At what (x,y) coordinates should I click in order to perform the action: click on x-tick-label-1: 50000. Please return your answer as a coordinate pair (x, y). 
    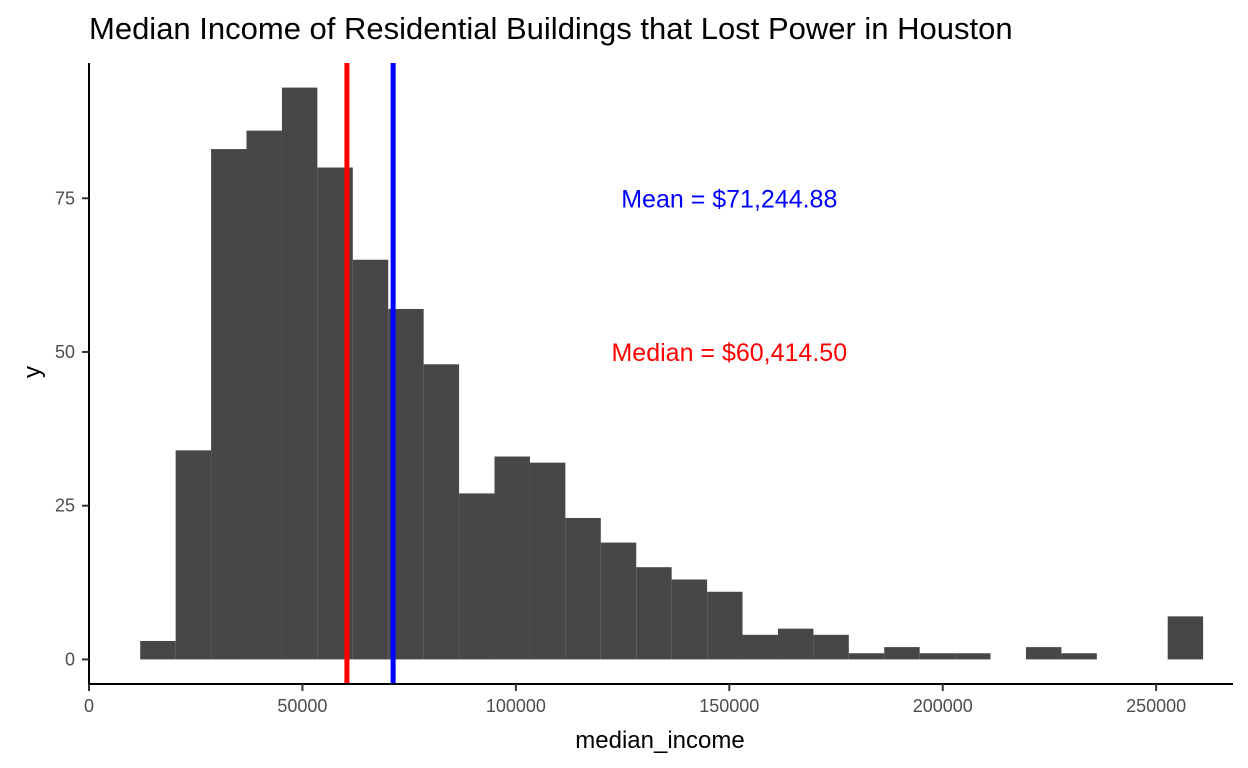
    Looking at the image, I should click on (302, 706).